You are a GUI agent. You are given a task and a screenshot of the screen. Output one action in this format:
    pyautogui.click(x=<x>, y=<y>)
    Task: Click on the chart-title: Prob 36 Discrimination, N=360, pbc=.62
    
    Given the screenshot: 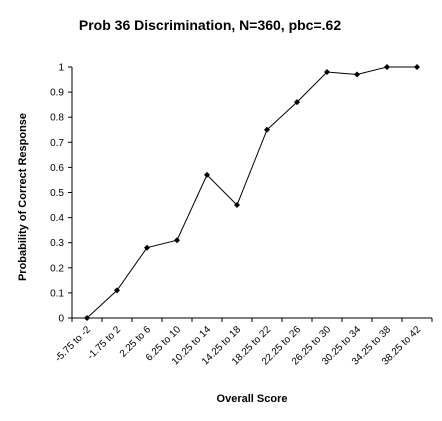 What is the action you would take?
    pyautogui.click(x=210, y=25)
    